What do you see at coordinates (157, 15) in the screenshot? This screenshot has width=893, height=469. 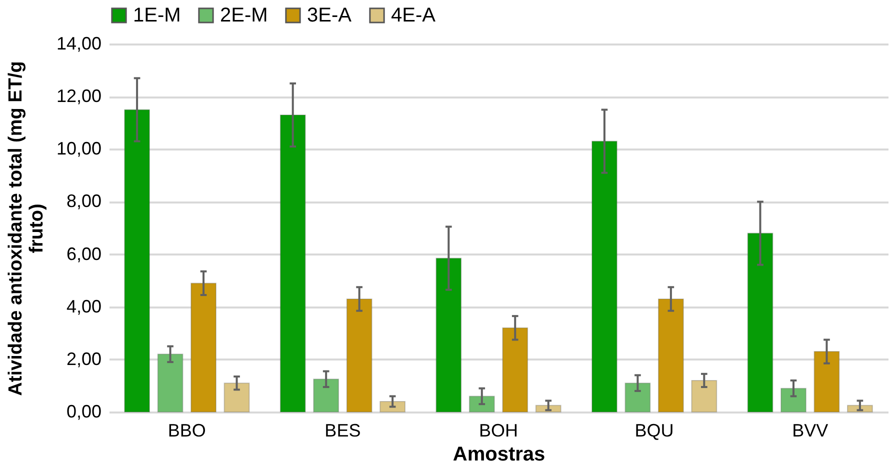 I see `legend-label: 1E-M` at bounding box center [157, 15].